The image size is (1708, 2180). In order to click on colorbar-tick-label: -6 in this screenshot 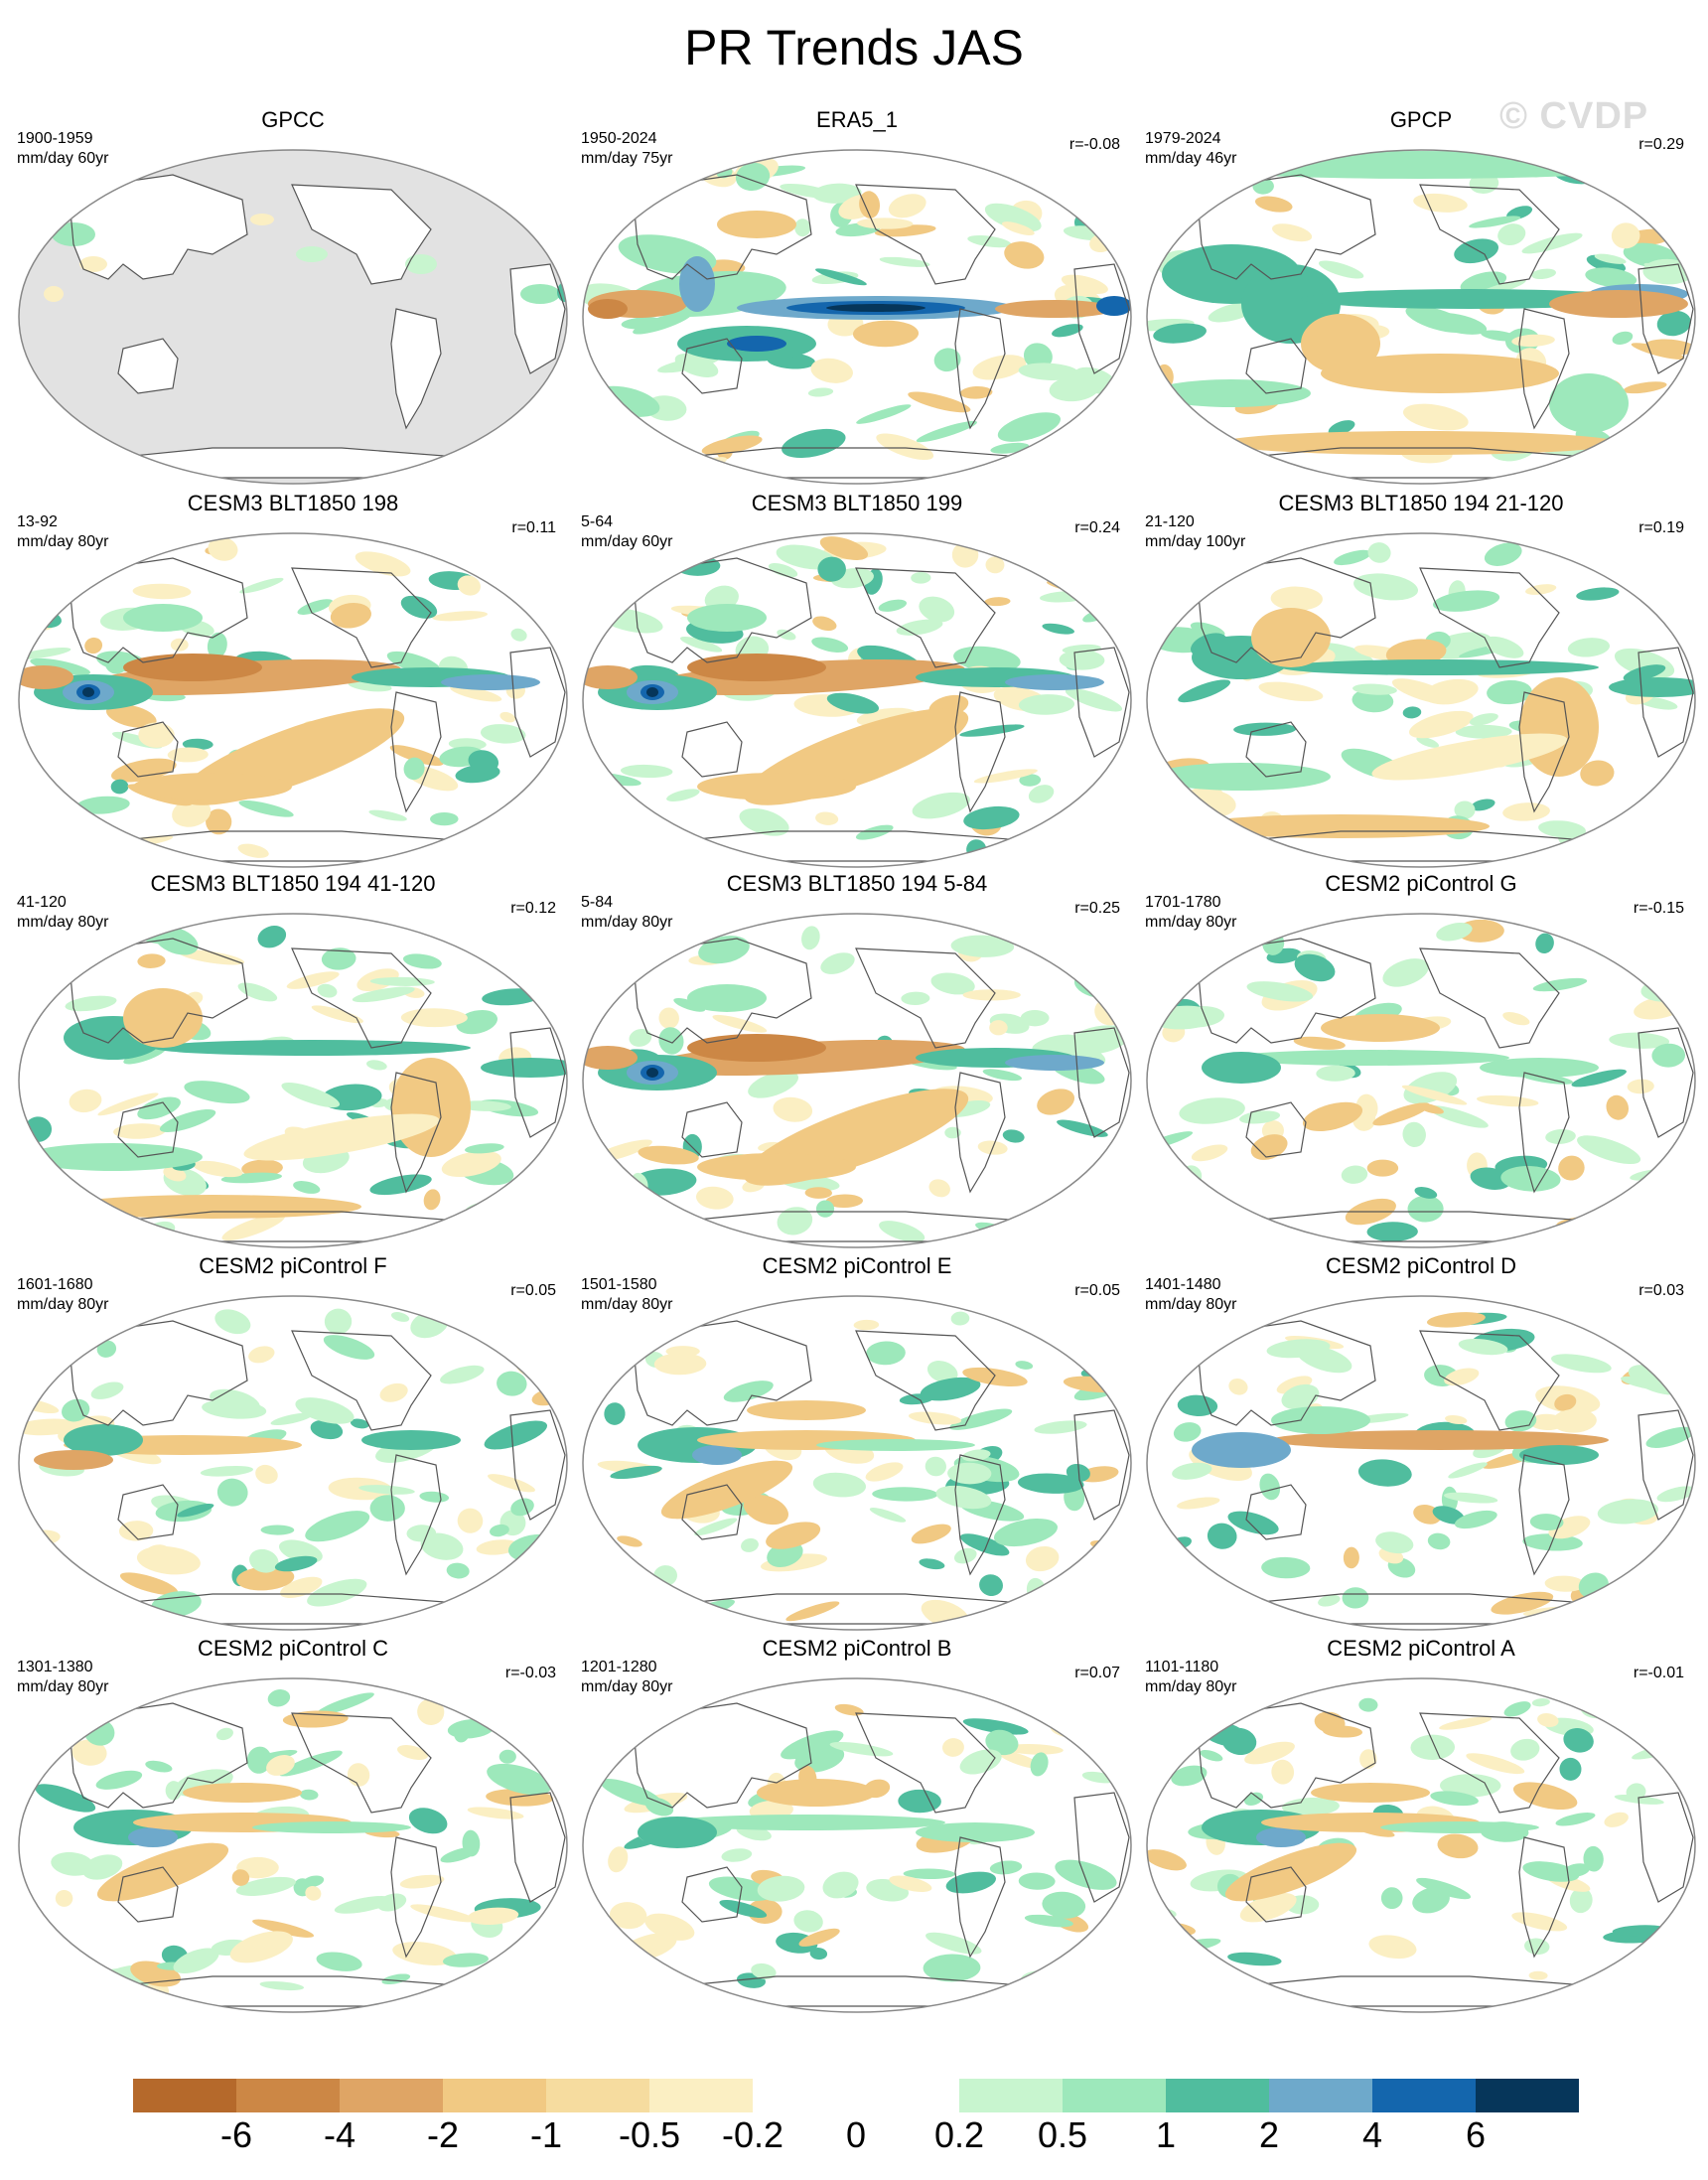, I will do `click(236, 2134)`.